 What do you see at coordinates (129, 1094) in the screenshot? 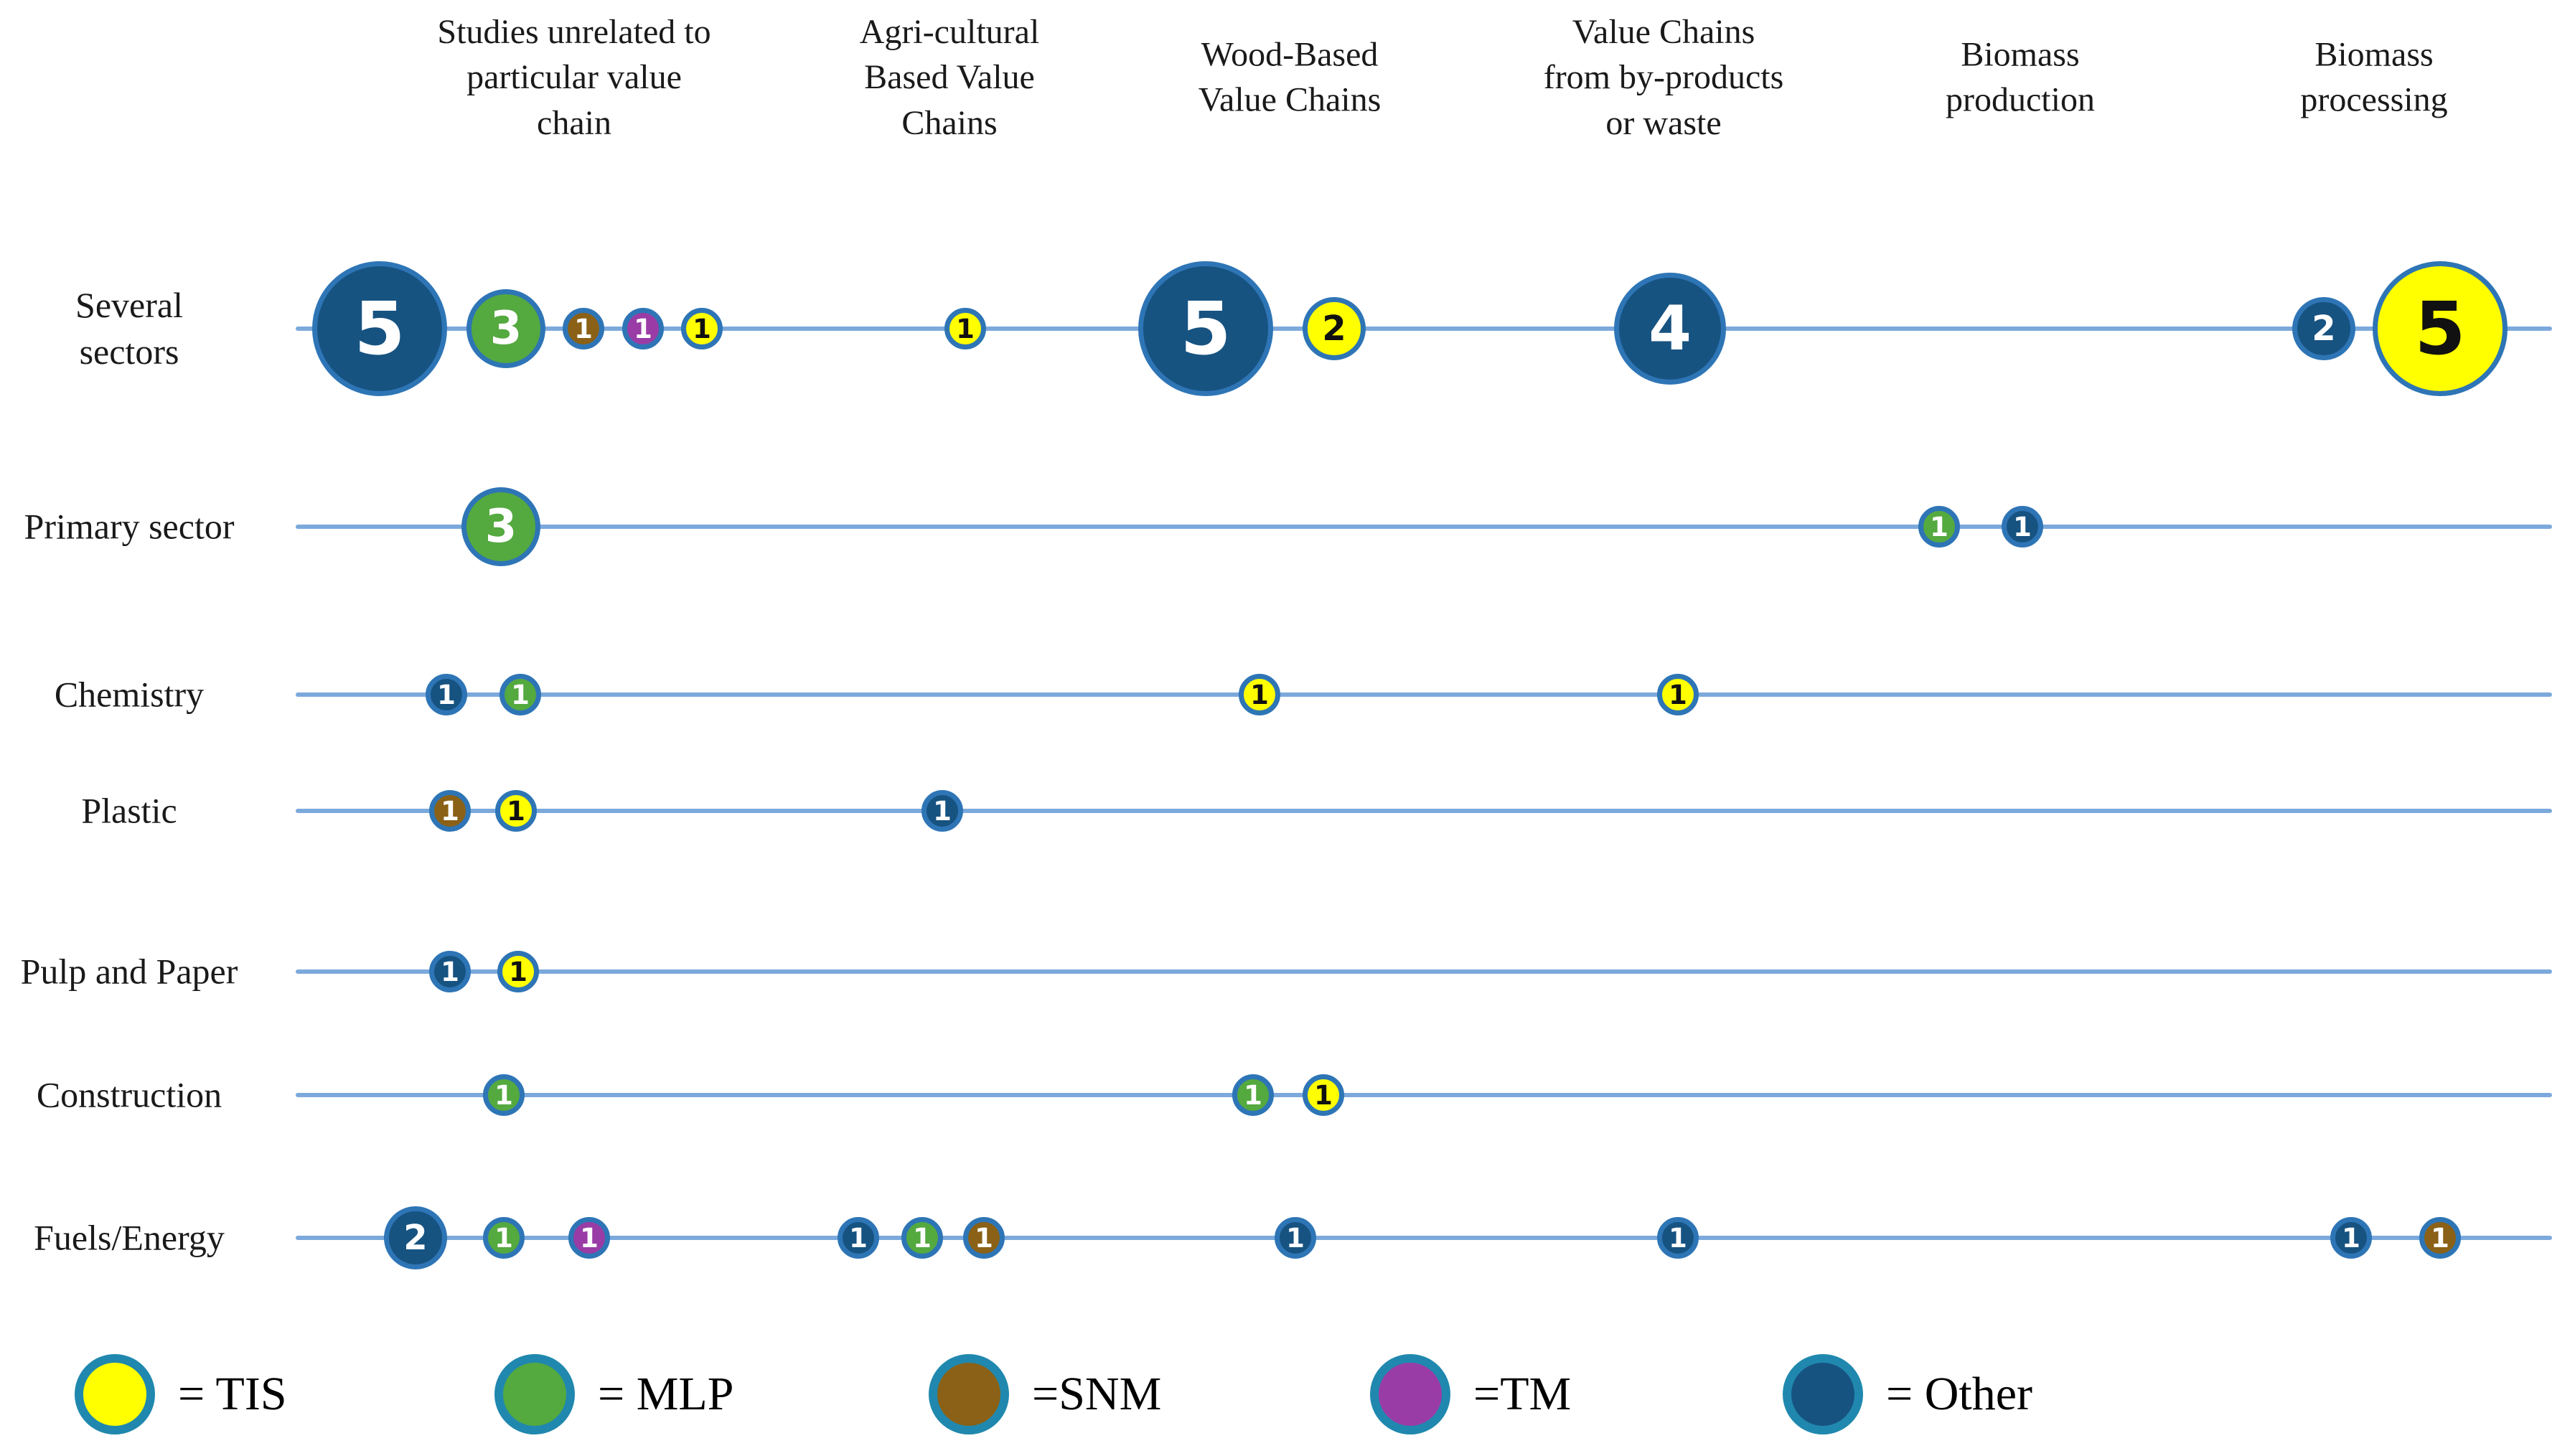
I see `row-label: Construction` at bounding box center [129, 1094].